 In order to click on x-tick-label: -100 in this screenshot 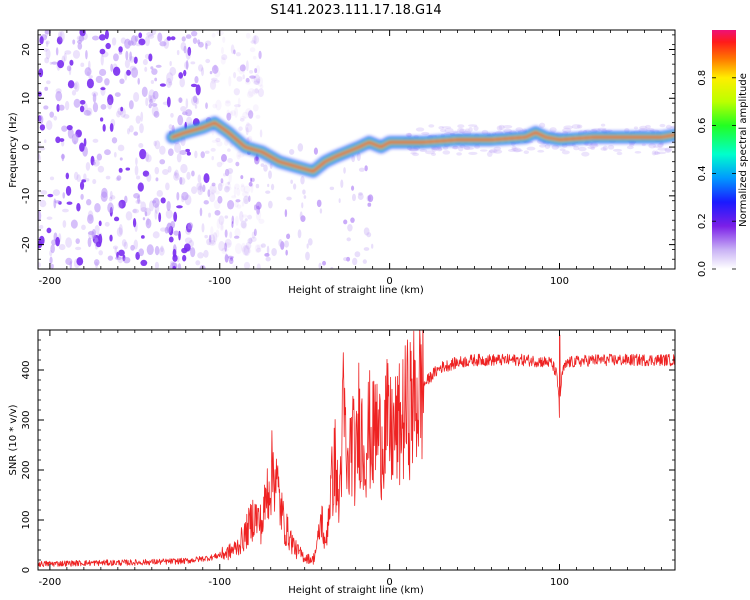, I will do `click(219, 582)`.